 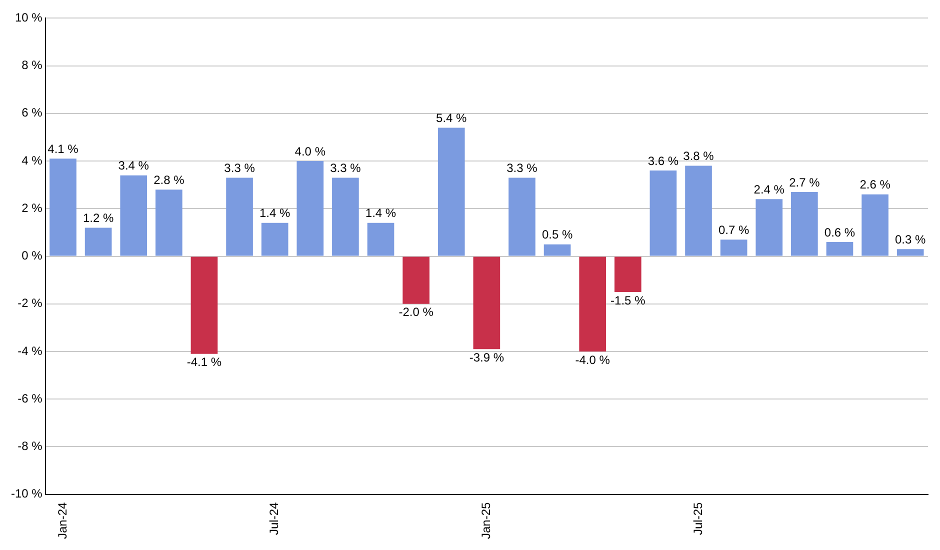 I want to click on y-tick-label: -6 %, so click(x=30, y=398).